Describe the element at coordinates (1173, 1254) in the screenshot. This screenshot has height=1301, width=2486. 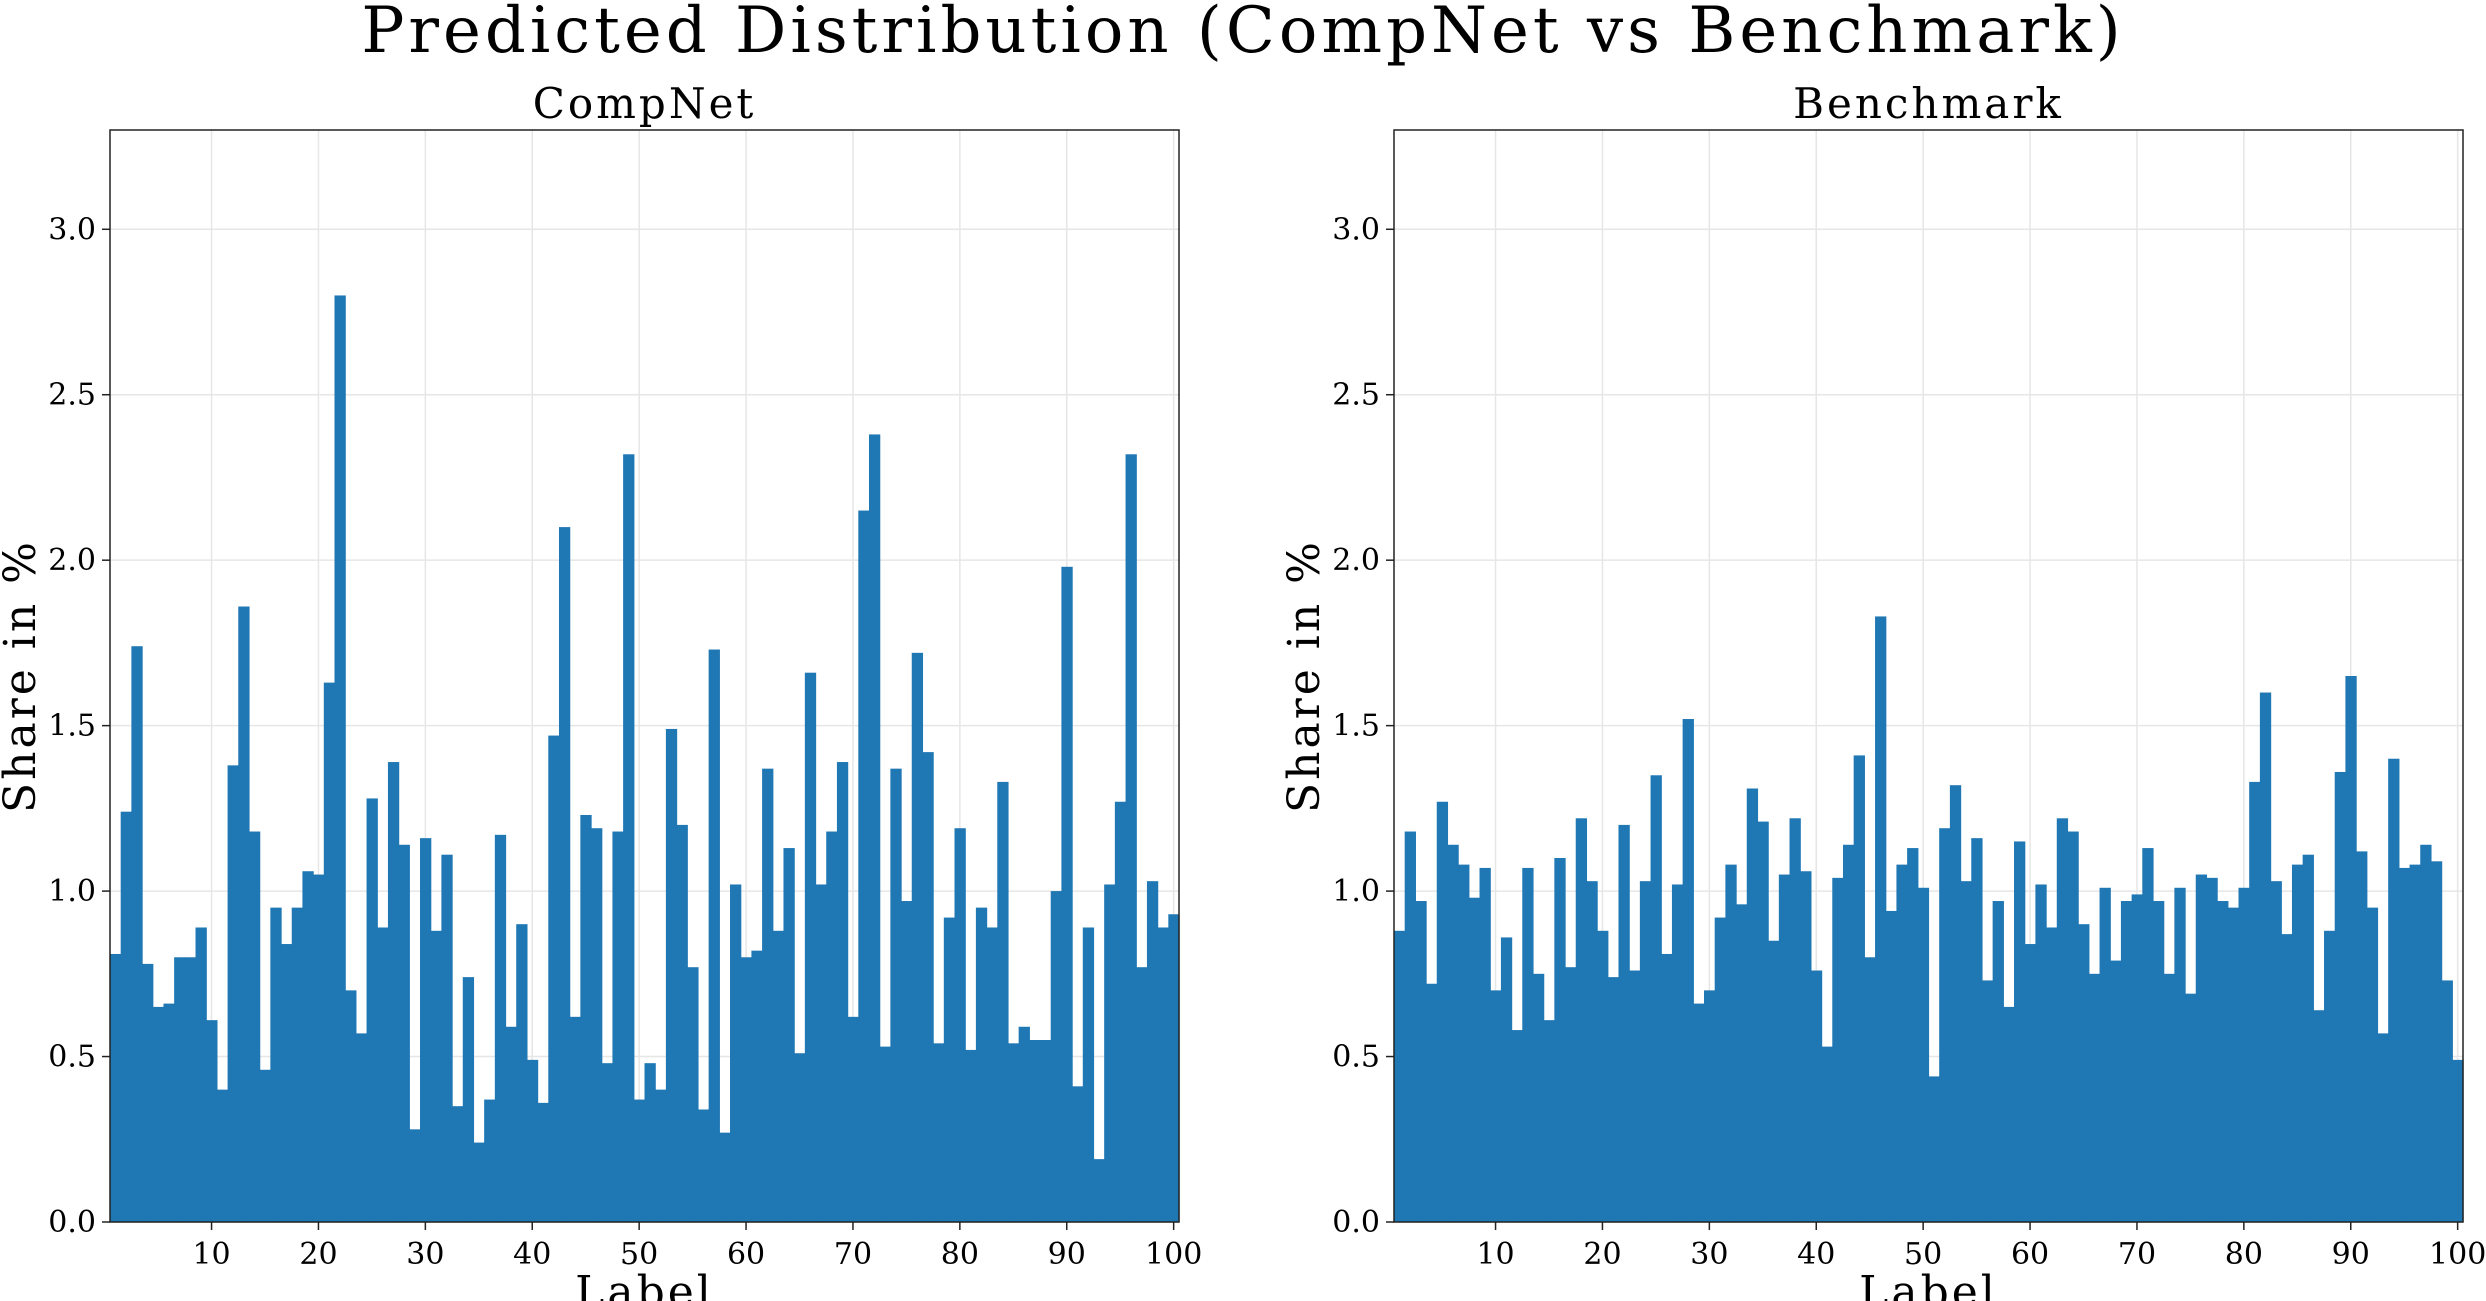
I see `x-tick-label: 100` at that location.